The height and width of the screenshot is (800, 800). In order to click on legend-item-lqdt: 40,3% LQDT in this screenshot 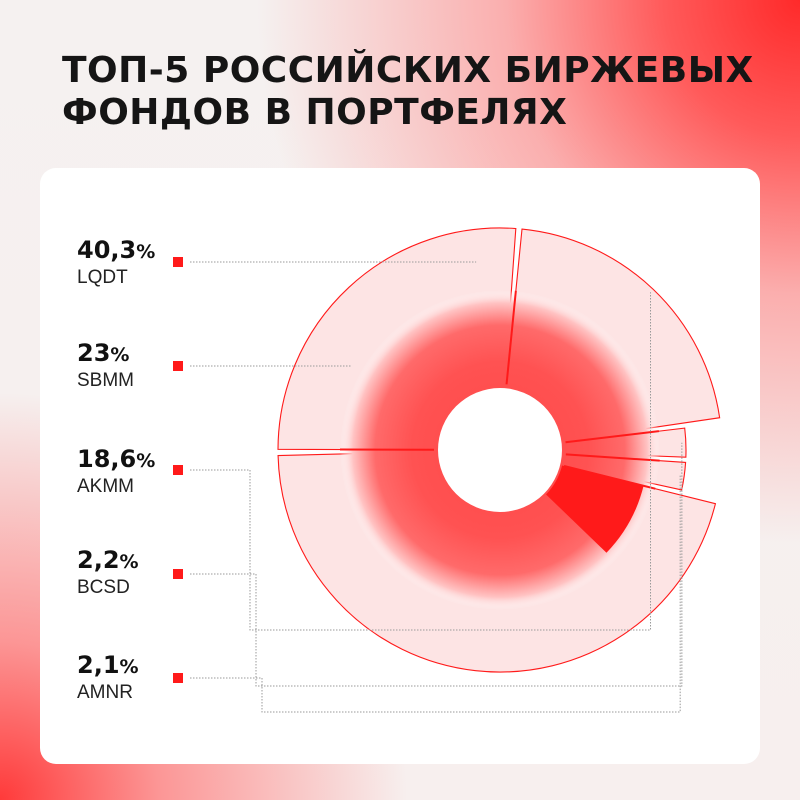, I will do `click(116, 262)`.